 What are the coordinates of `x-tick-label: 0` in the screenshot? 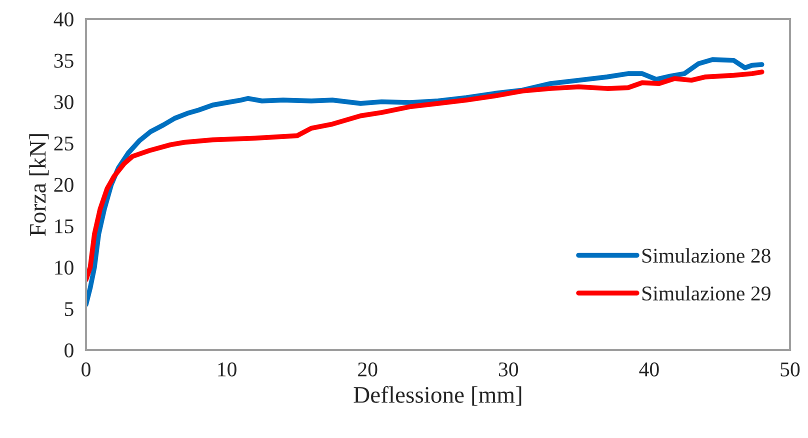 It's located at (86, 369).